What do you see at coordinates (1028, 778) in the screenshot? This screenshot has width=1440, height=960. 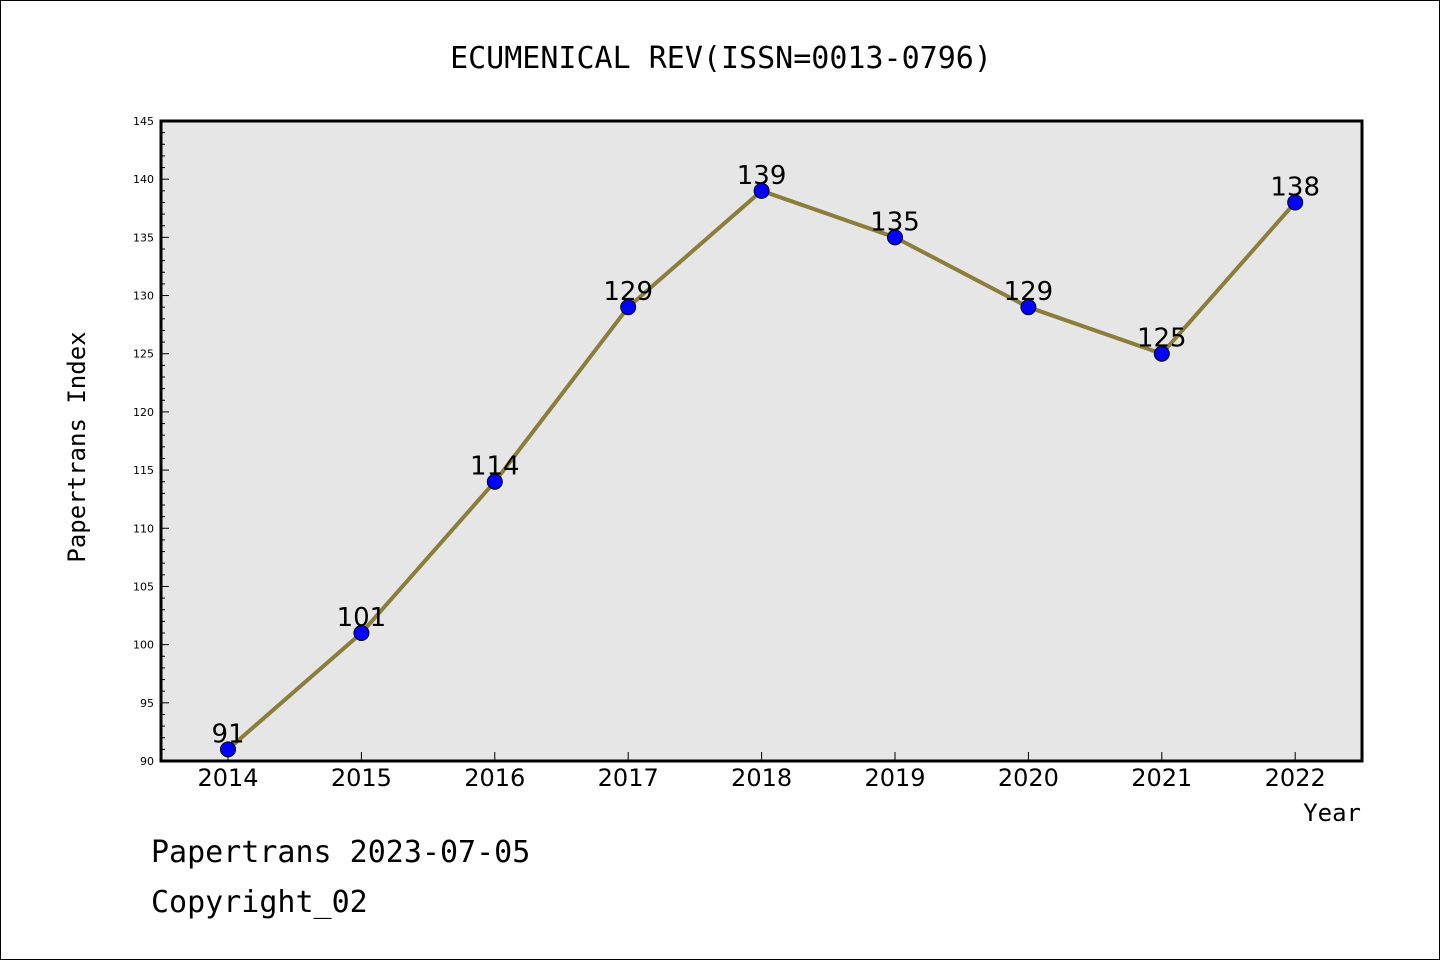 I see `x-tick-label: 2020` at bounding box center [1028, 778].